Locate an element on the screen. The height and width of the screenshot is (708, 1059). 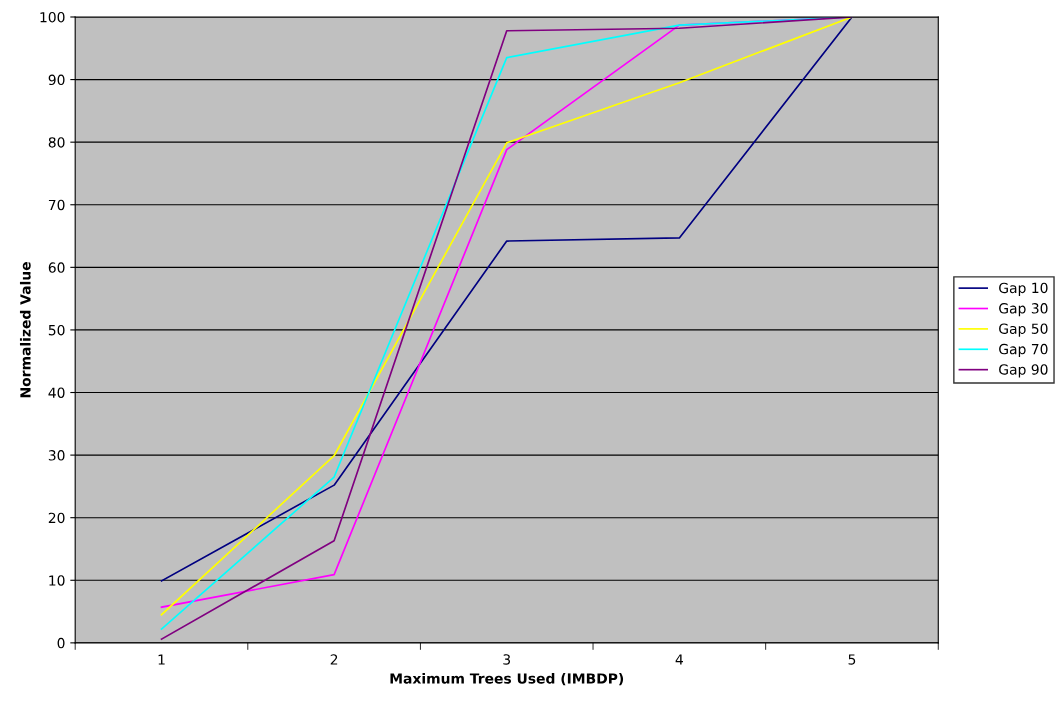
x-tick-label: 3 is located at coordinates (507, 659).